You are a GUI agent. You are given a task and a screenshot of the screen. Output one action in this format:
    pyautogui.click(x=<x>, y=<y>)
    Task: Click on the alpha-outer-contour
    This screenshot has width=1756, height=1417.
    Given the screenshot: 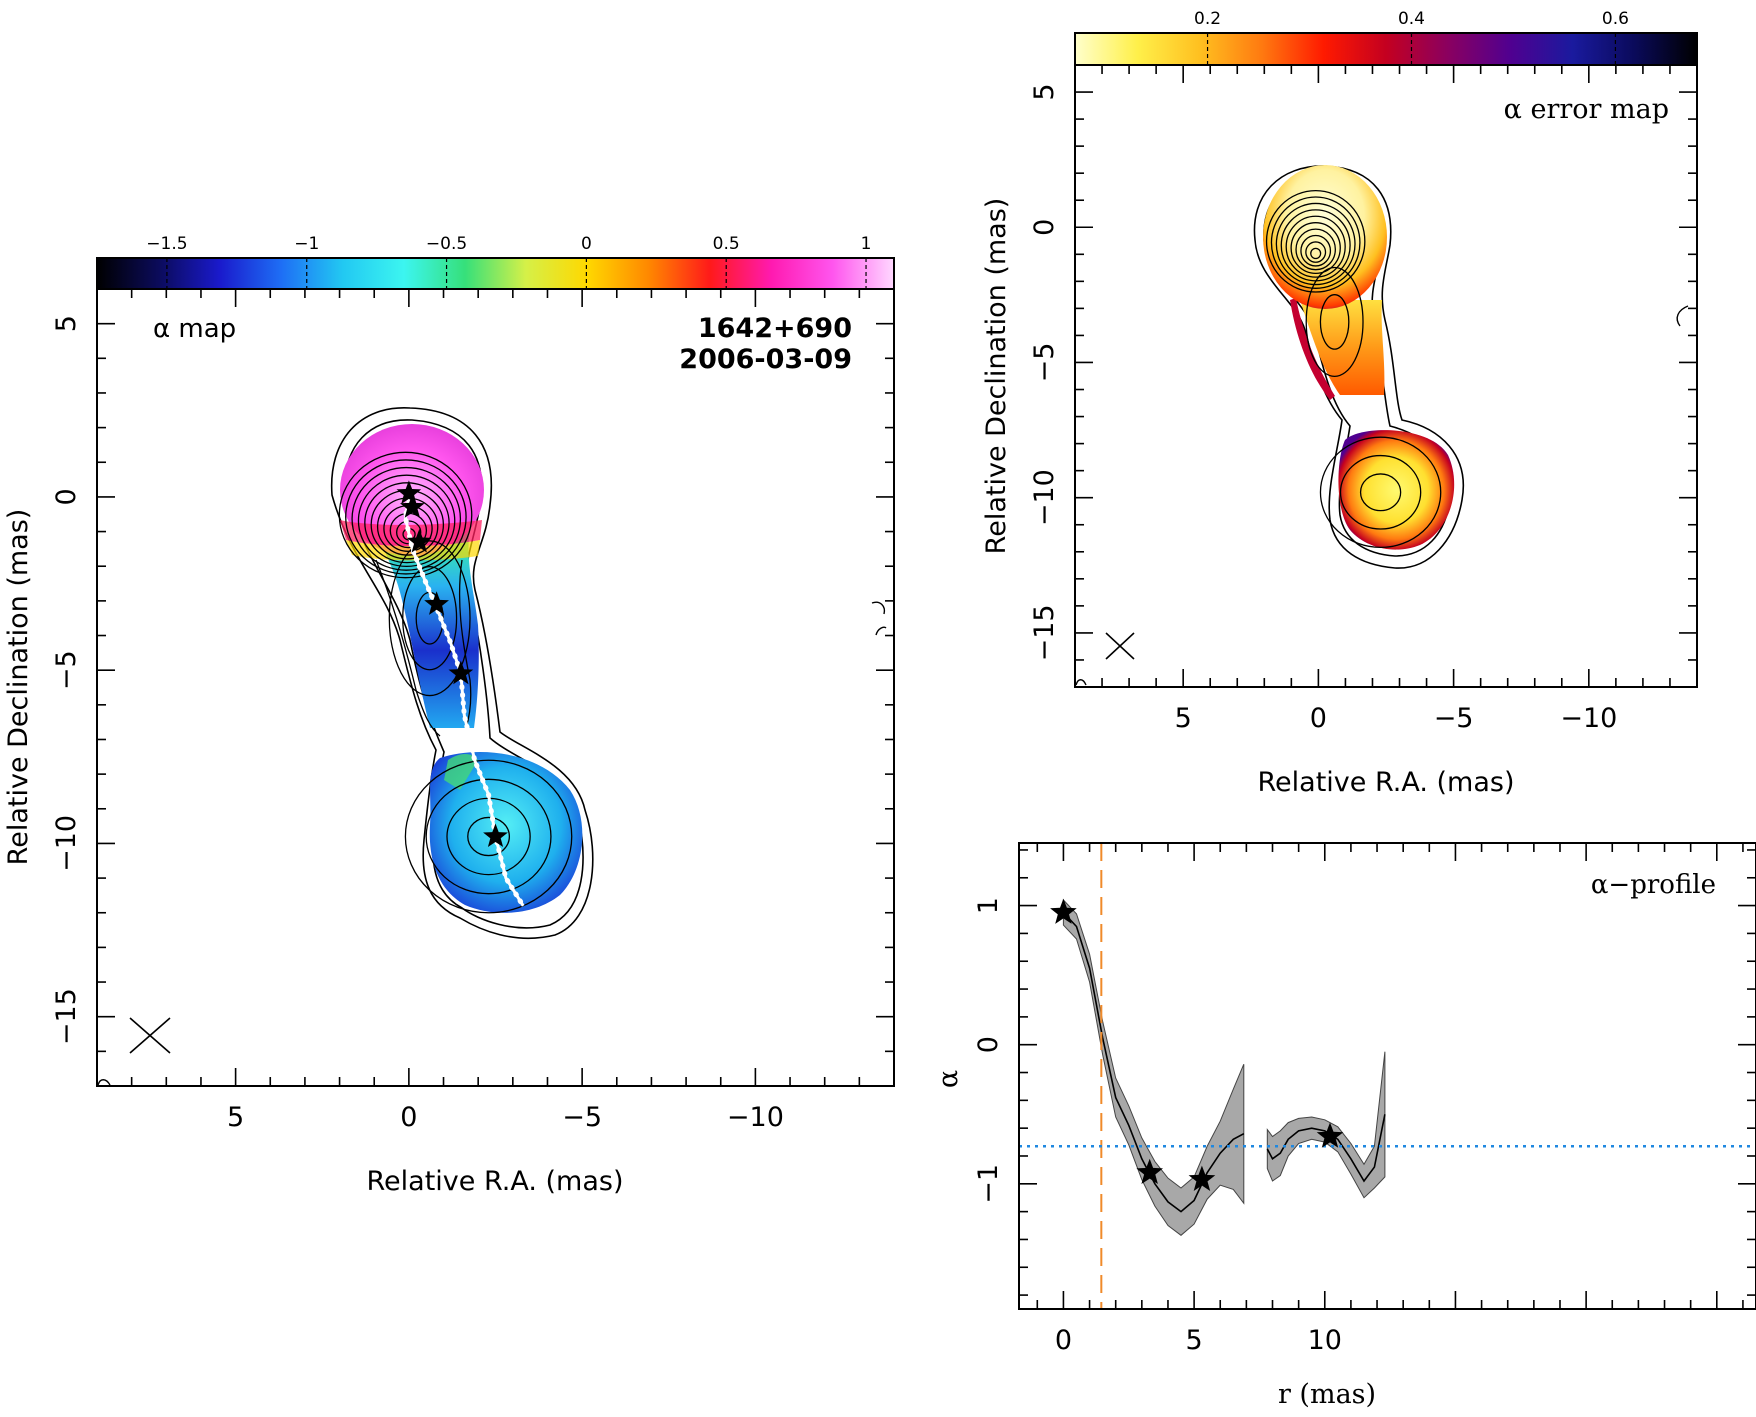 What is the action you would take?
    pyautogui.click(x=462, y=673)
    